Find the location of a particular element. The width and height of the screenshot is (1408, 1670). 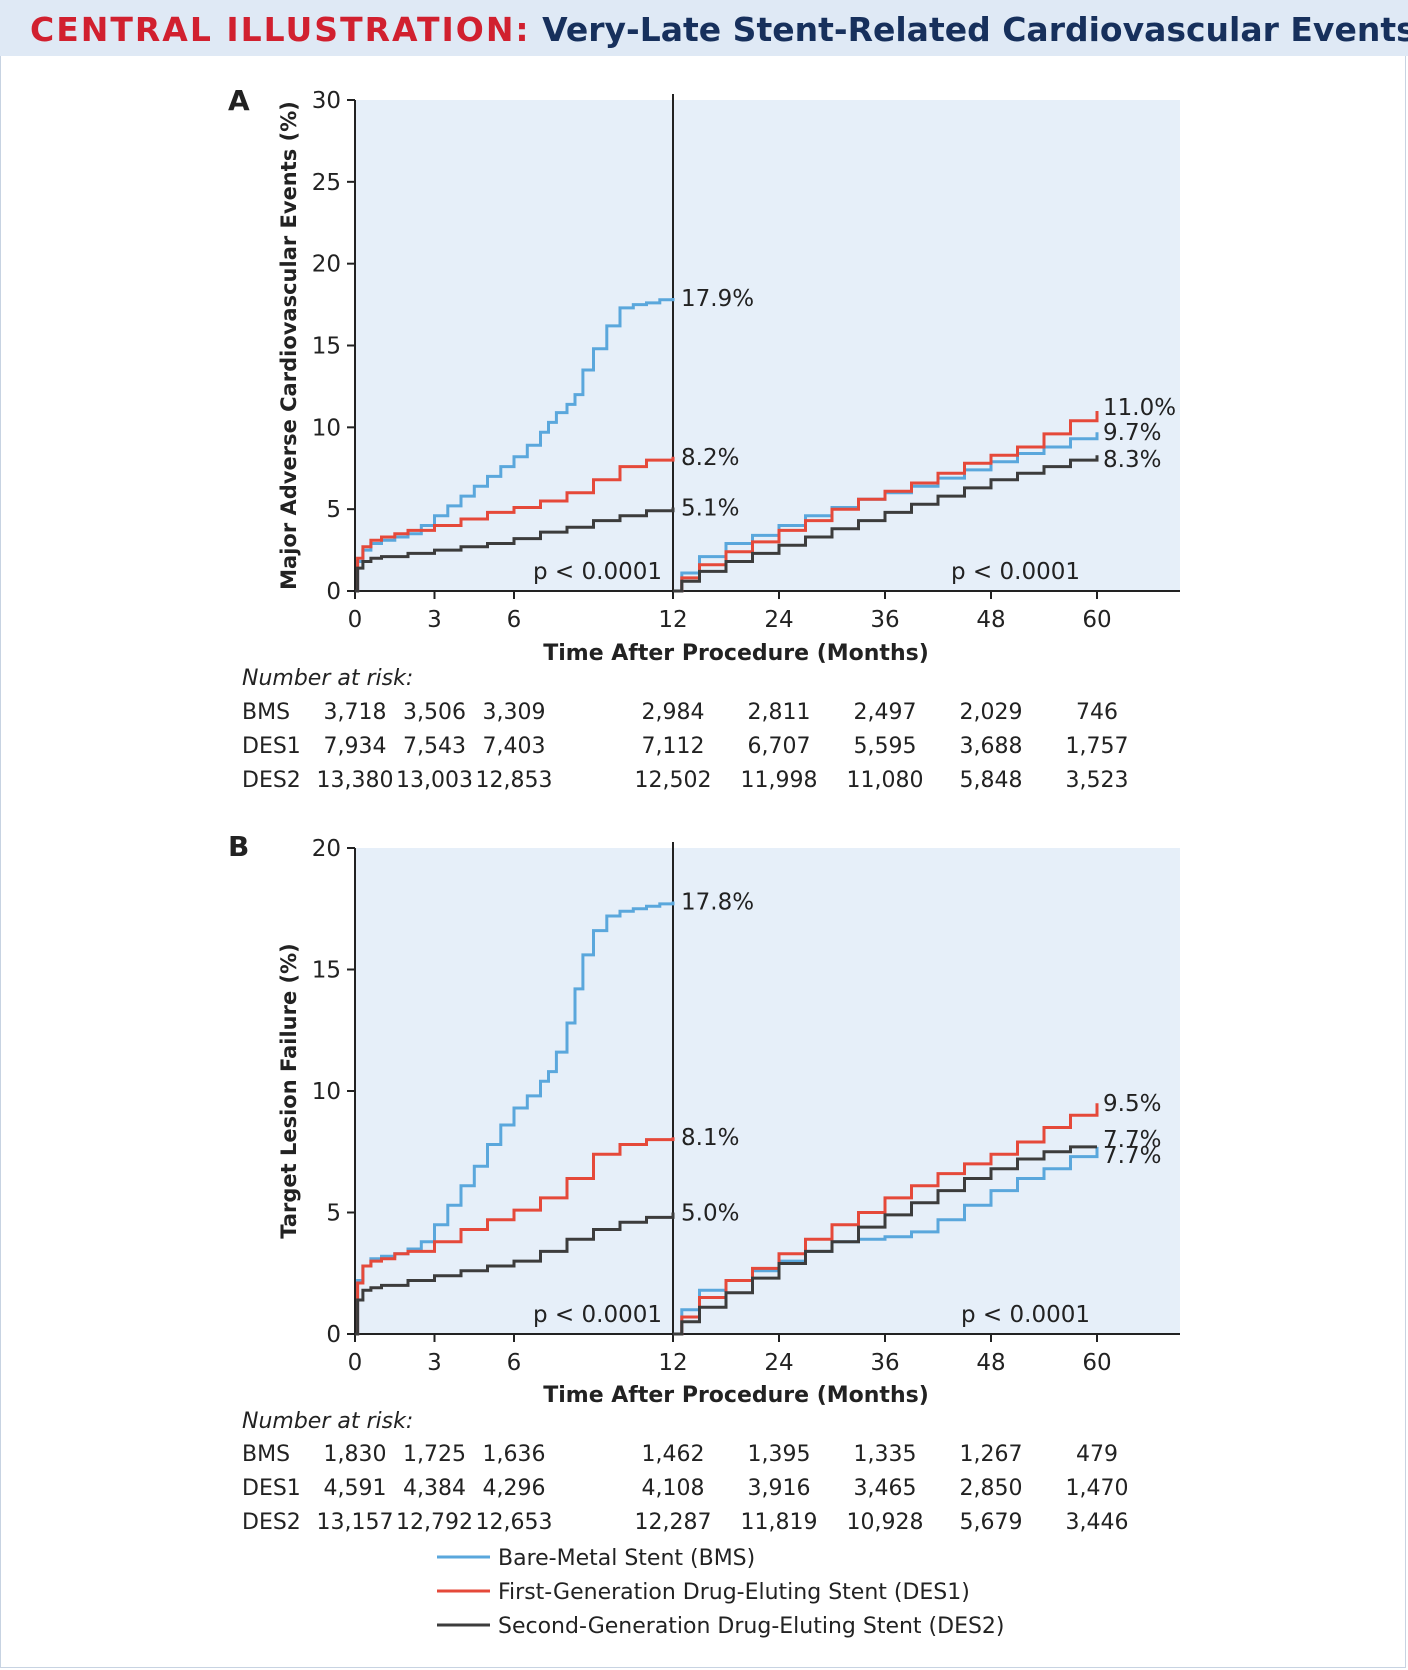

bms-end-label-60m: 9.7% is located at coordinates (1132, 433).